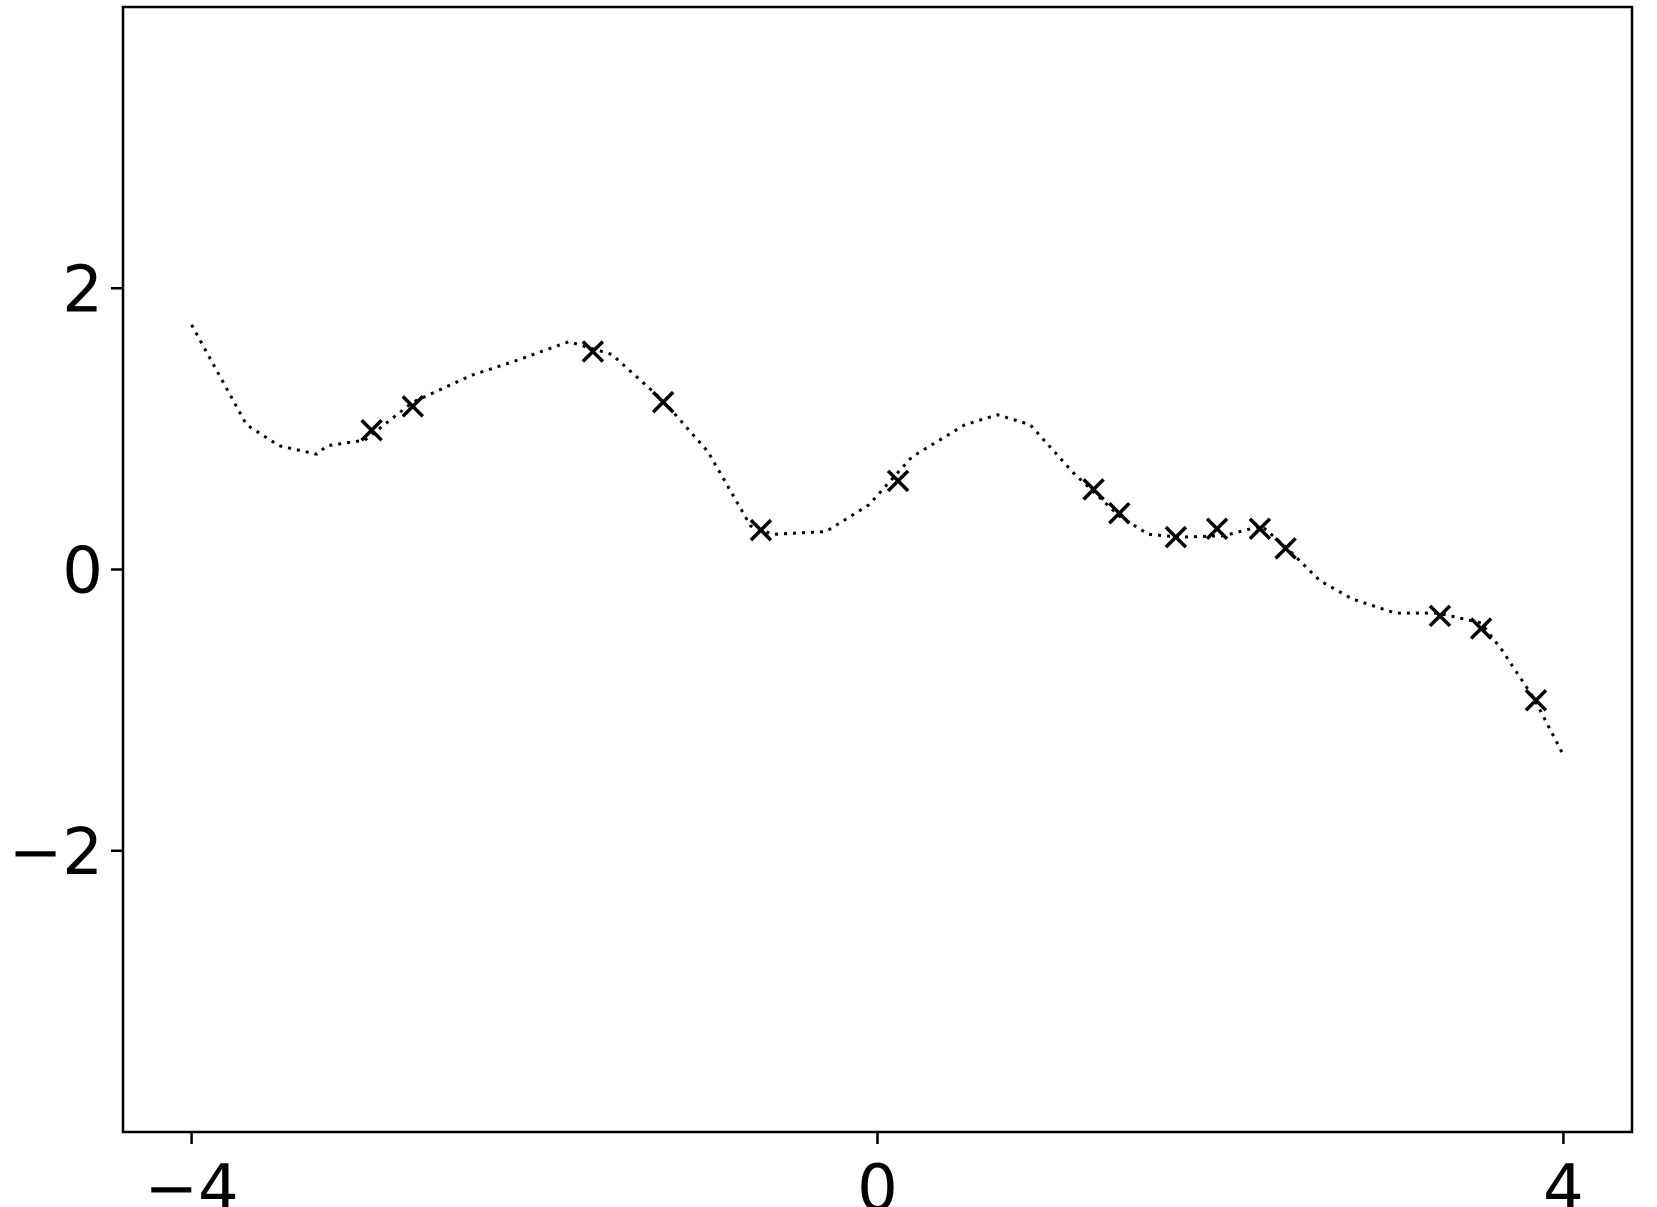  I want to click on y-tick-label: −2, so click(56, 853).